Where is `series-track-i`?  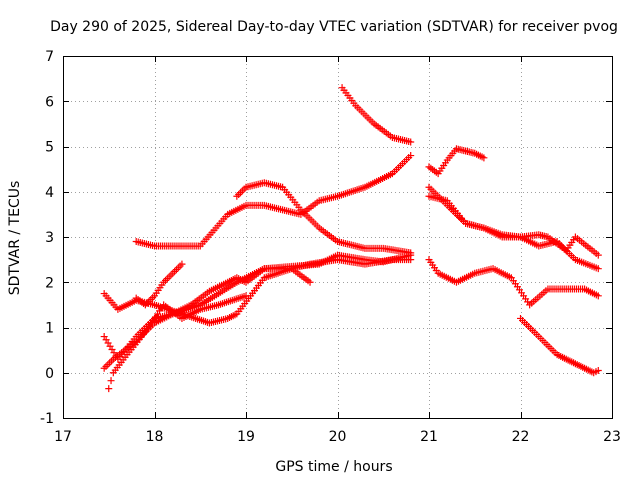 series-track-i is located at coordinates (456, 161).